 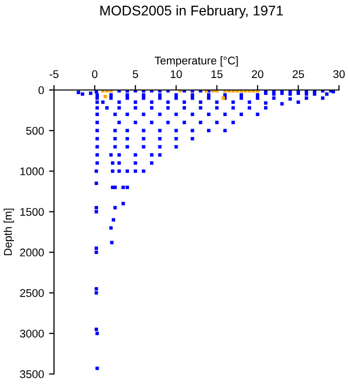 I want to click on x-tick-label: 20, so click(x=258, y=74).